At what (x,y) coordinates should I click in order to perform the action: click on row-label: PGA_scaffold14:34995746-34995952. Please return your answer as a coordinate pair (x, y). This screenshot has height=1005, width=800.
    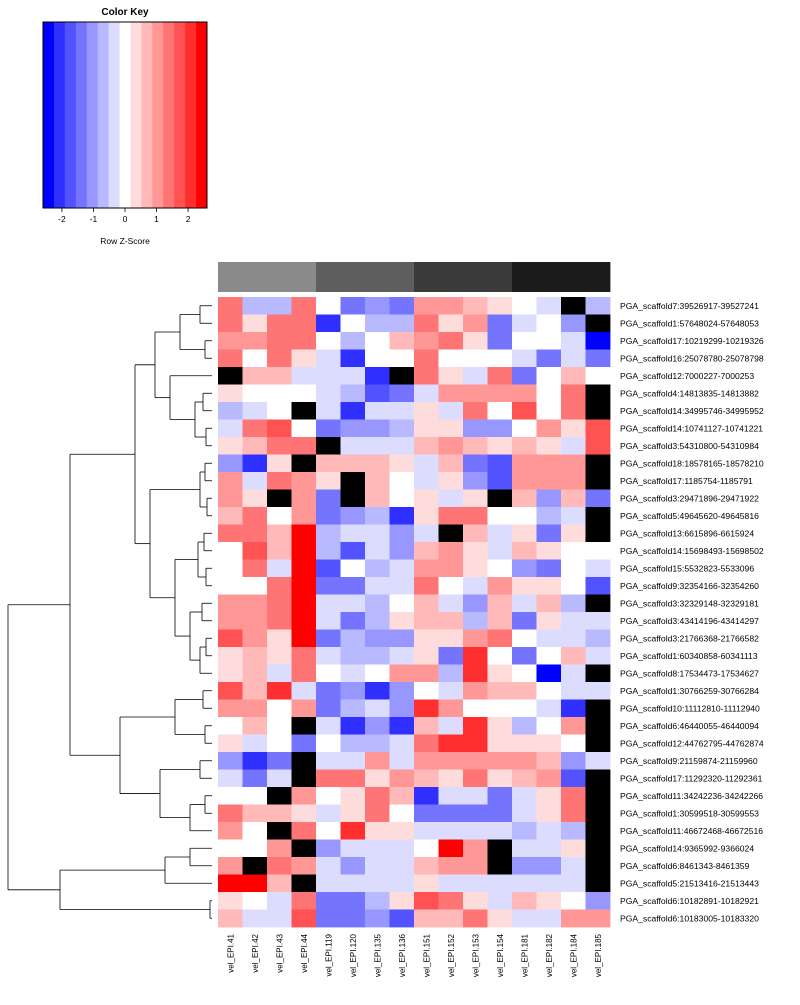
    Looking at the image, I should click on (692, 411).